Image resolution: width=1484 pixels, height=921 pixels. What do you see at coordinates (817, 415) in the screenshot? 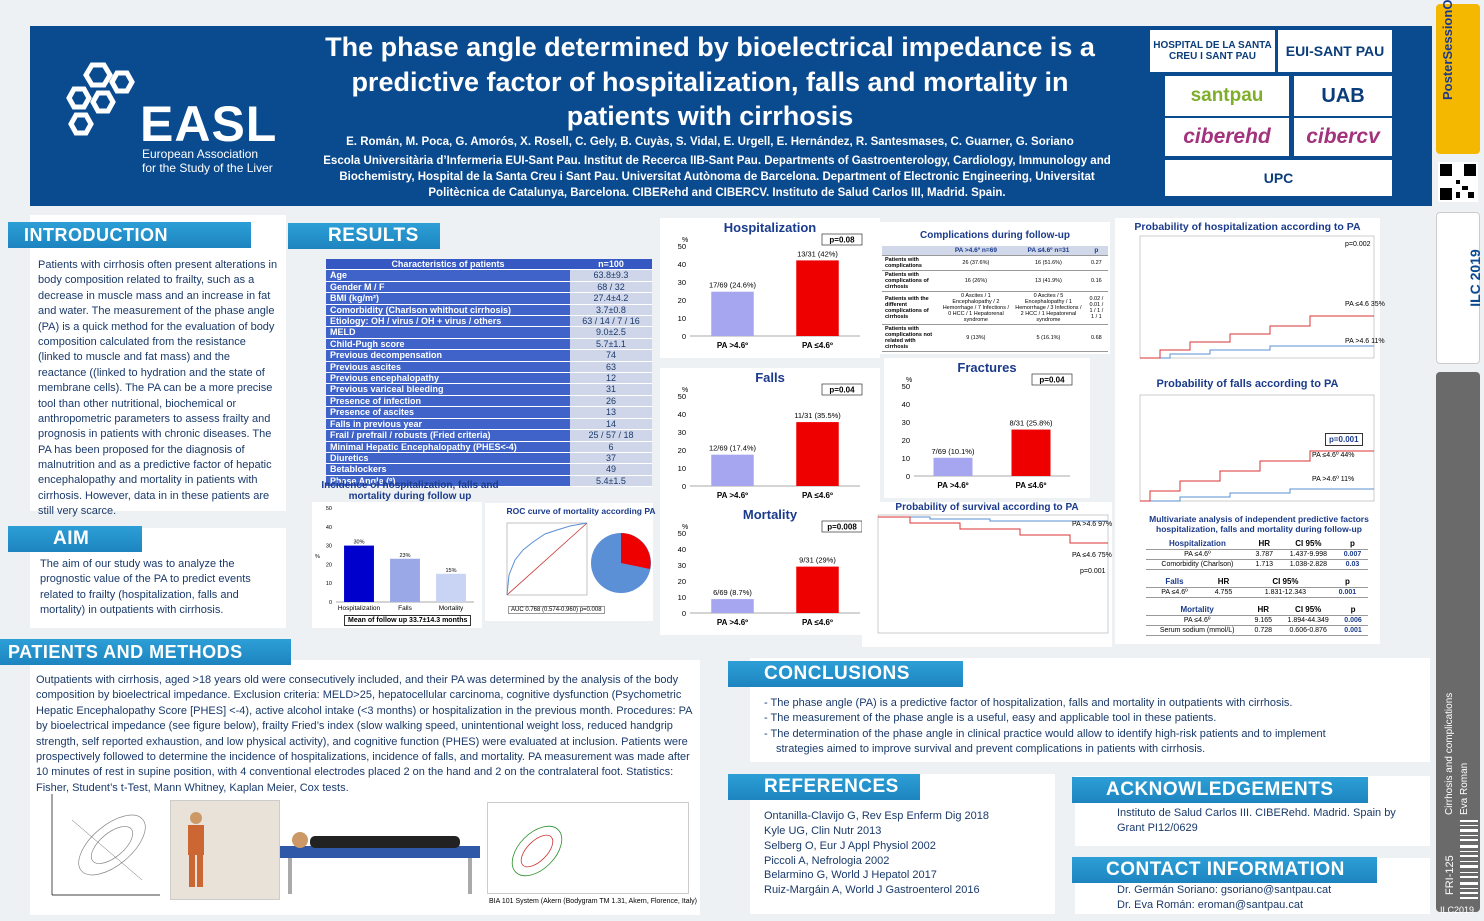
I see `bar-label: 11/31 (35.5%)` at bounding box center [817, 415].